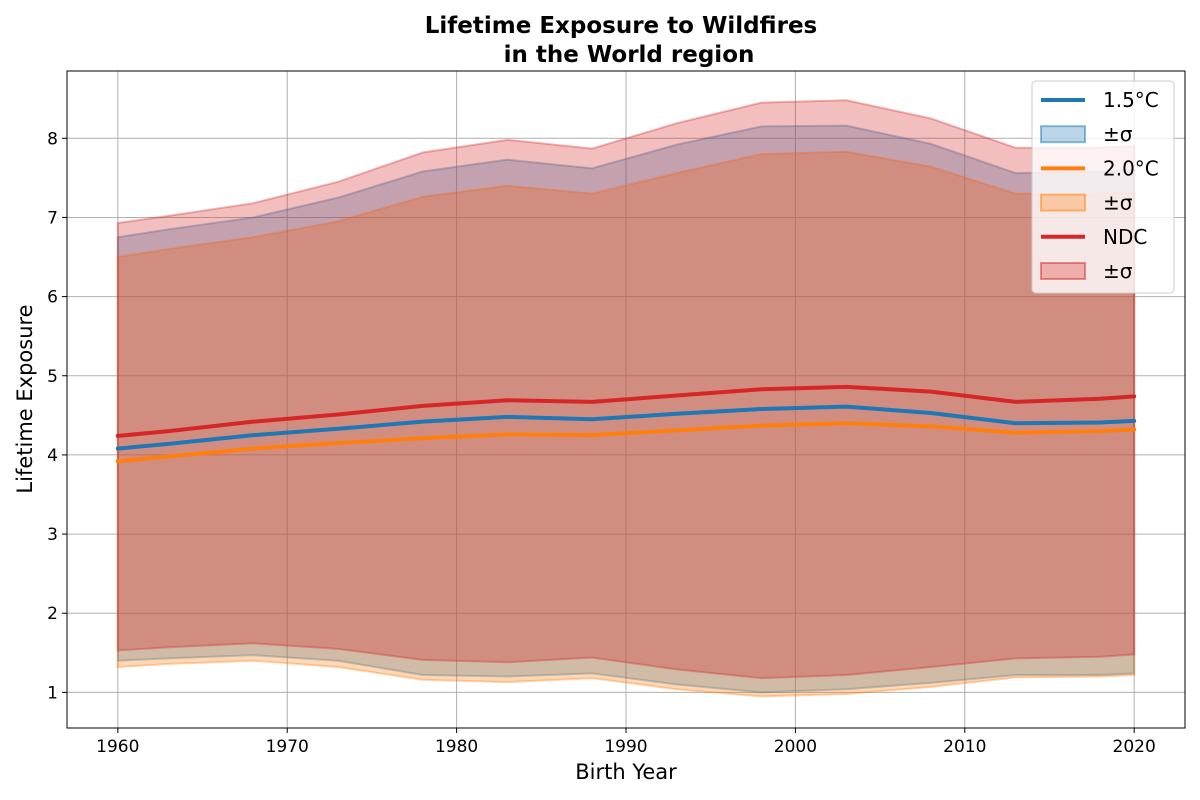 This screenshot has width=1200, height=800. What do you see at coordinates (52, 218) in the screenshot?
I see `y-tick-label: 7` at bounding box center [52, 218].